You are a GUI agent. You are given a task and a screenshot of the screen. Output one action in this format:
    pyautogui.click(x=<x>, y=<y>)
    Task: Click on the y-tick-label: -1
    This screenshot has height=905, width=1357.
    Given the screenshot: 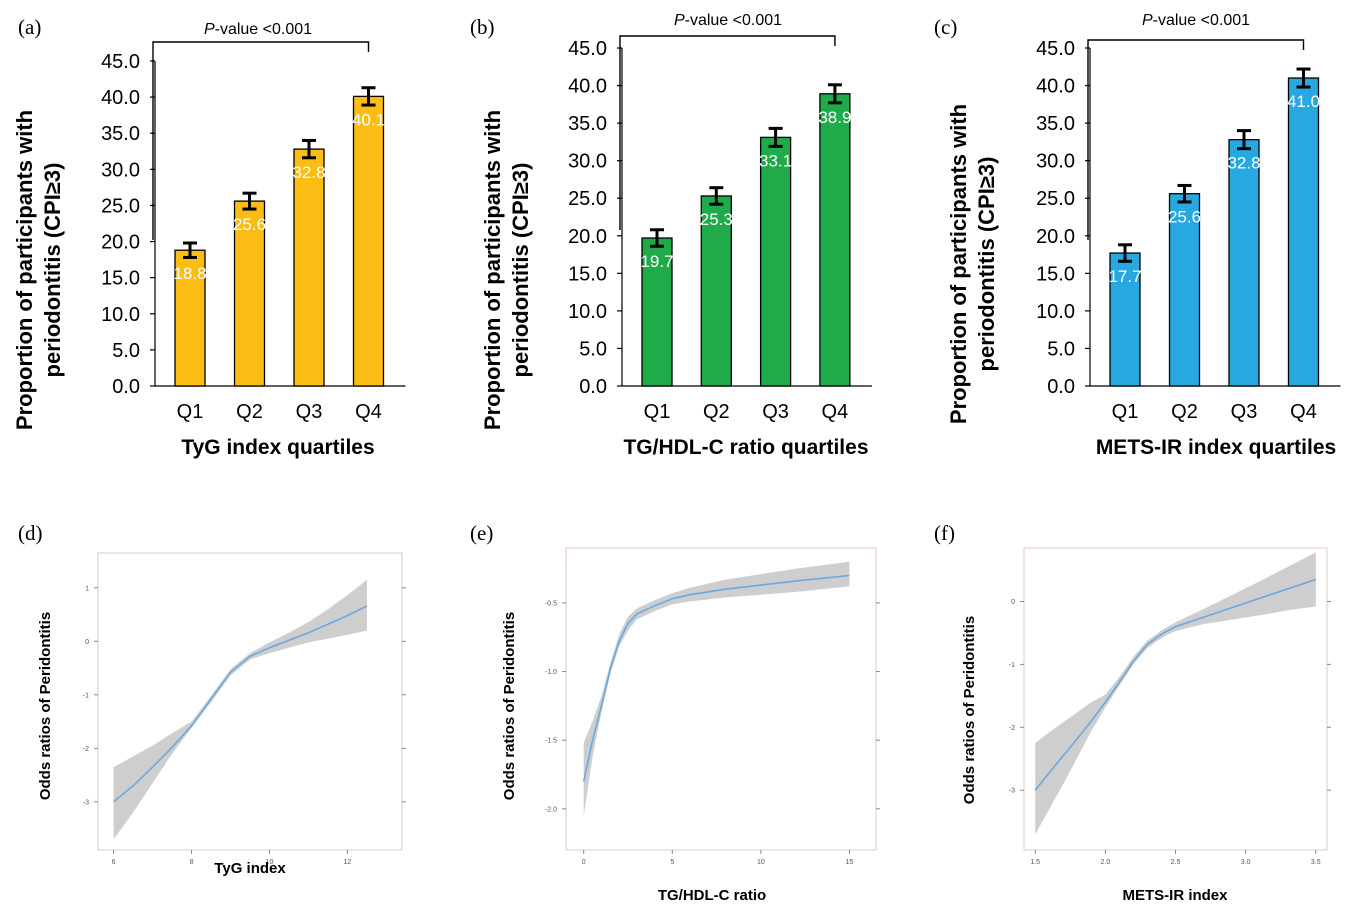 What is the action you would take?
    pyautogui.click(x=86, y=695)
    